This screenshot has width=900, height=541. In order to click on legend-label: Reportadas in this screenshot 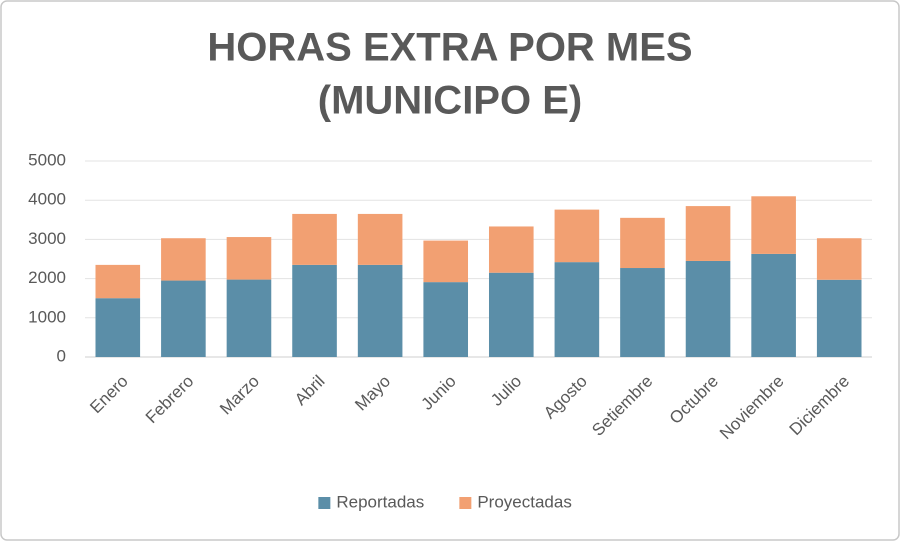, I will do `click(380, 501)`.